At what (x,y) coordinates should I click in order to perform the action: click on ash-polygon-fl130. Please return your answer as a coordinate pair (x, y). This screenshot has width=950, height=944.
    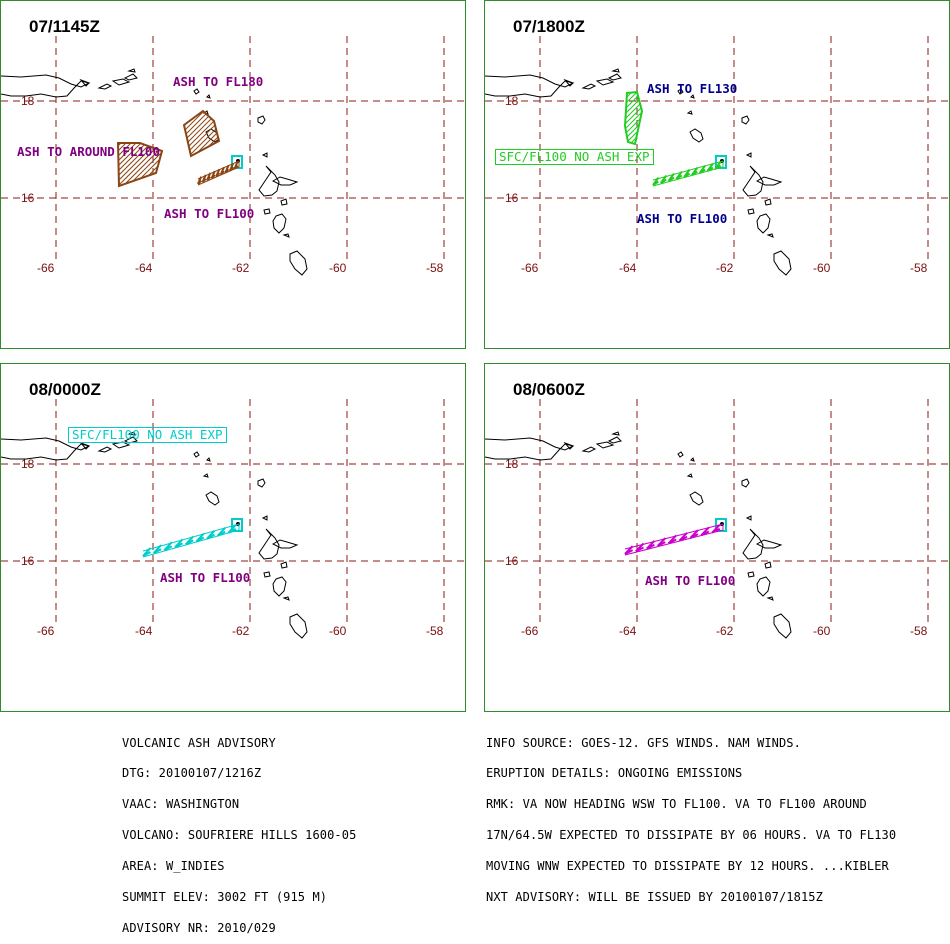
    Looking at the image, I should click on (633, 118).